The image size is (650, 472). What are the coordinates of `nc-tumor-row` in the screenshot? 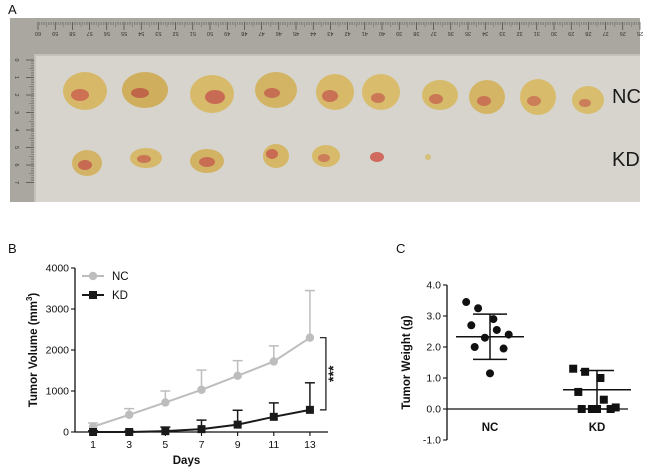 It's located at (333, 93).